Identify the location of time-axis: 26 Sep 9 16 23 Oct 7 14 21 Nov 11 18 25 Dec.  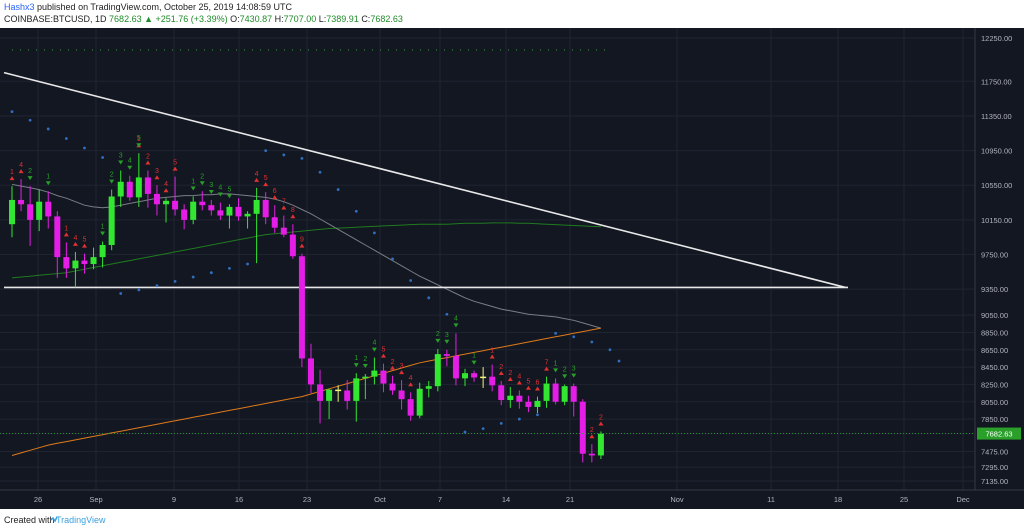
(512, 496).